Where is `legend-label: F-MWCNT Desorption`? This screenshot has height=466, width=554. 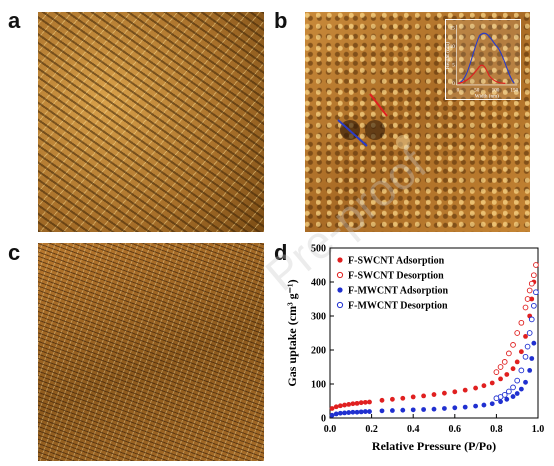 legend-label: F-MWCNT Desorption is located at coordinates (398, 306).